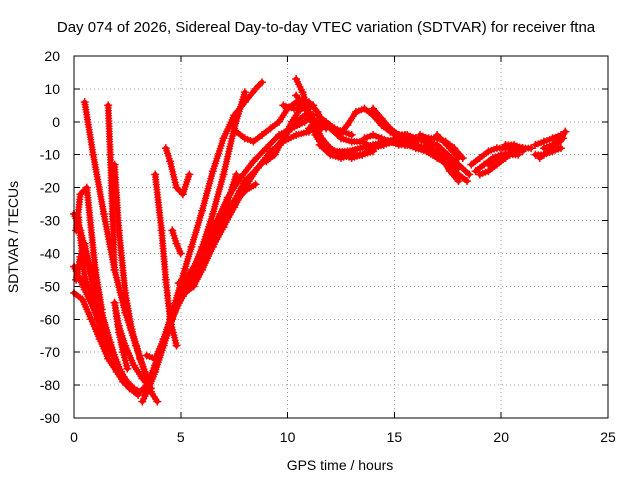  What do you see at coordinates (52, 89) in the screenshot?
I see `y-tick-label: 10` at bounding box center [52, 89].